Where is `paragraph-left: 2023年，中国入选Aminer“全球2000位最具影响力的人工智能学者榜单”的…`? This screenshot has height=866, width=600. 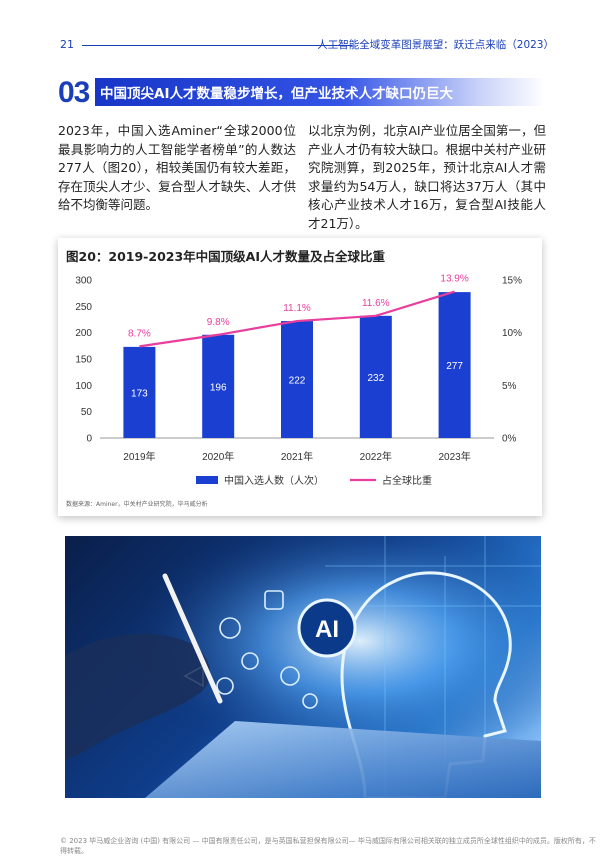 paragraph-left: 2023年，中国入选Aminer“全球2000位最具影响力的人工智能学者榜单”的… is located at coordinates (177, 168).